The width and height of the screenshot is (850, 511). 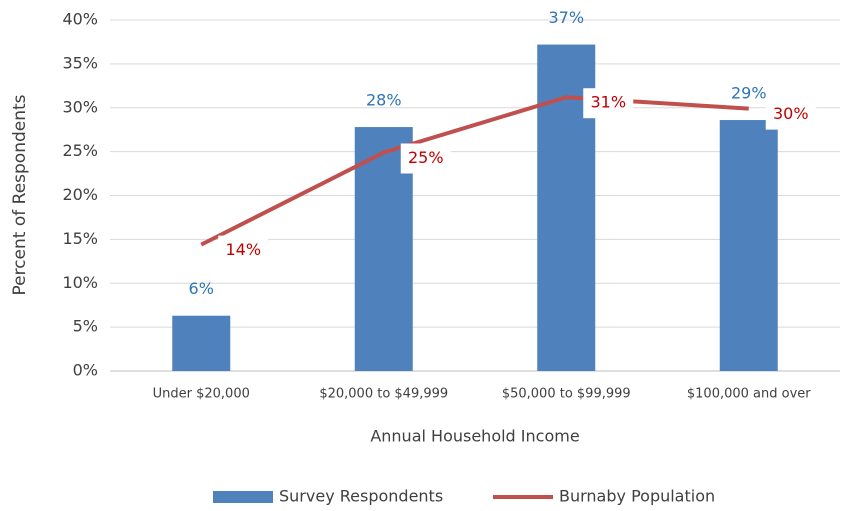 What do you see at coordinates (383, 394) in the screenshot?
I see `x-tick-label: $20,000 to $49,999` at bounding box center [383, 394].